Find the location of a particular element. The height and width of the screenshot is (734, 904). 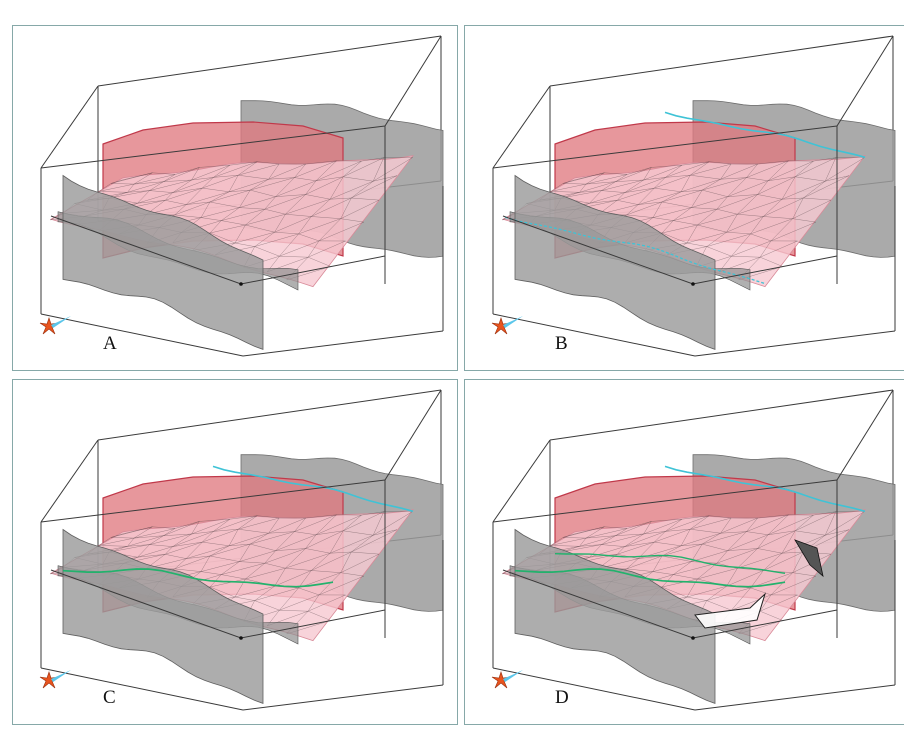

panel-a-label: A is located at coordinates (110, 343).